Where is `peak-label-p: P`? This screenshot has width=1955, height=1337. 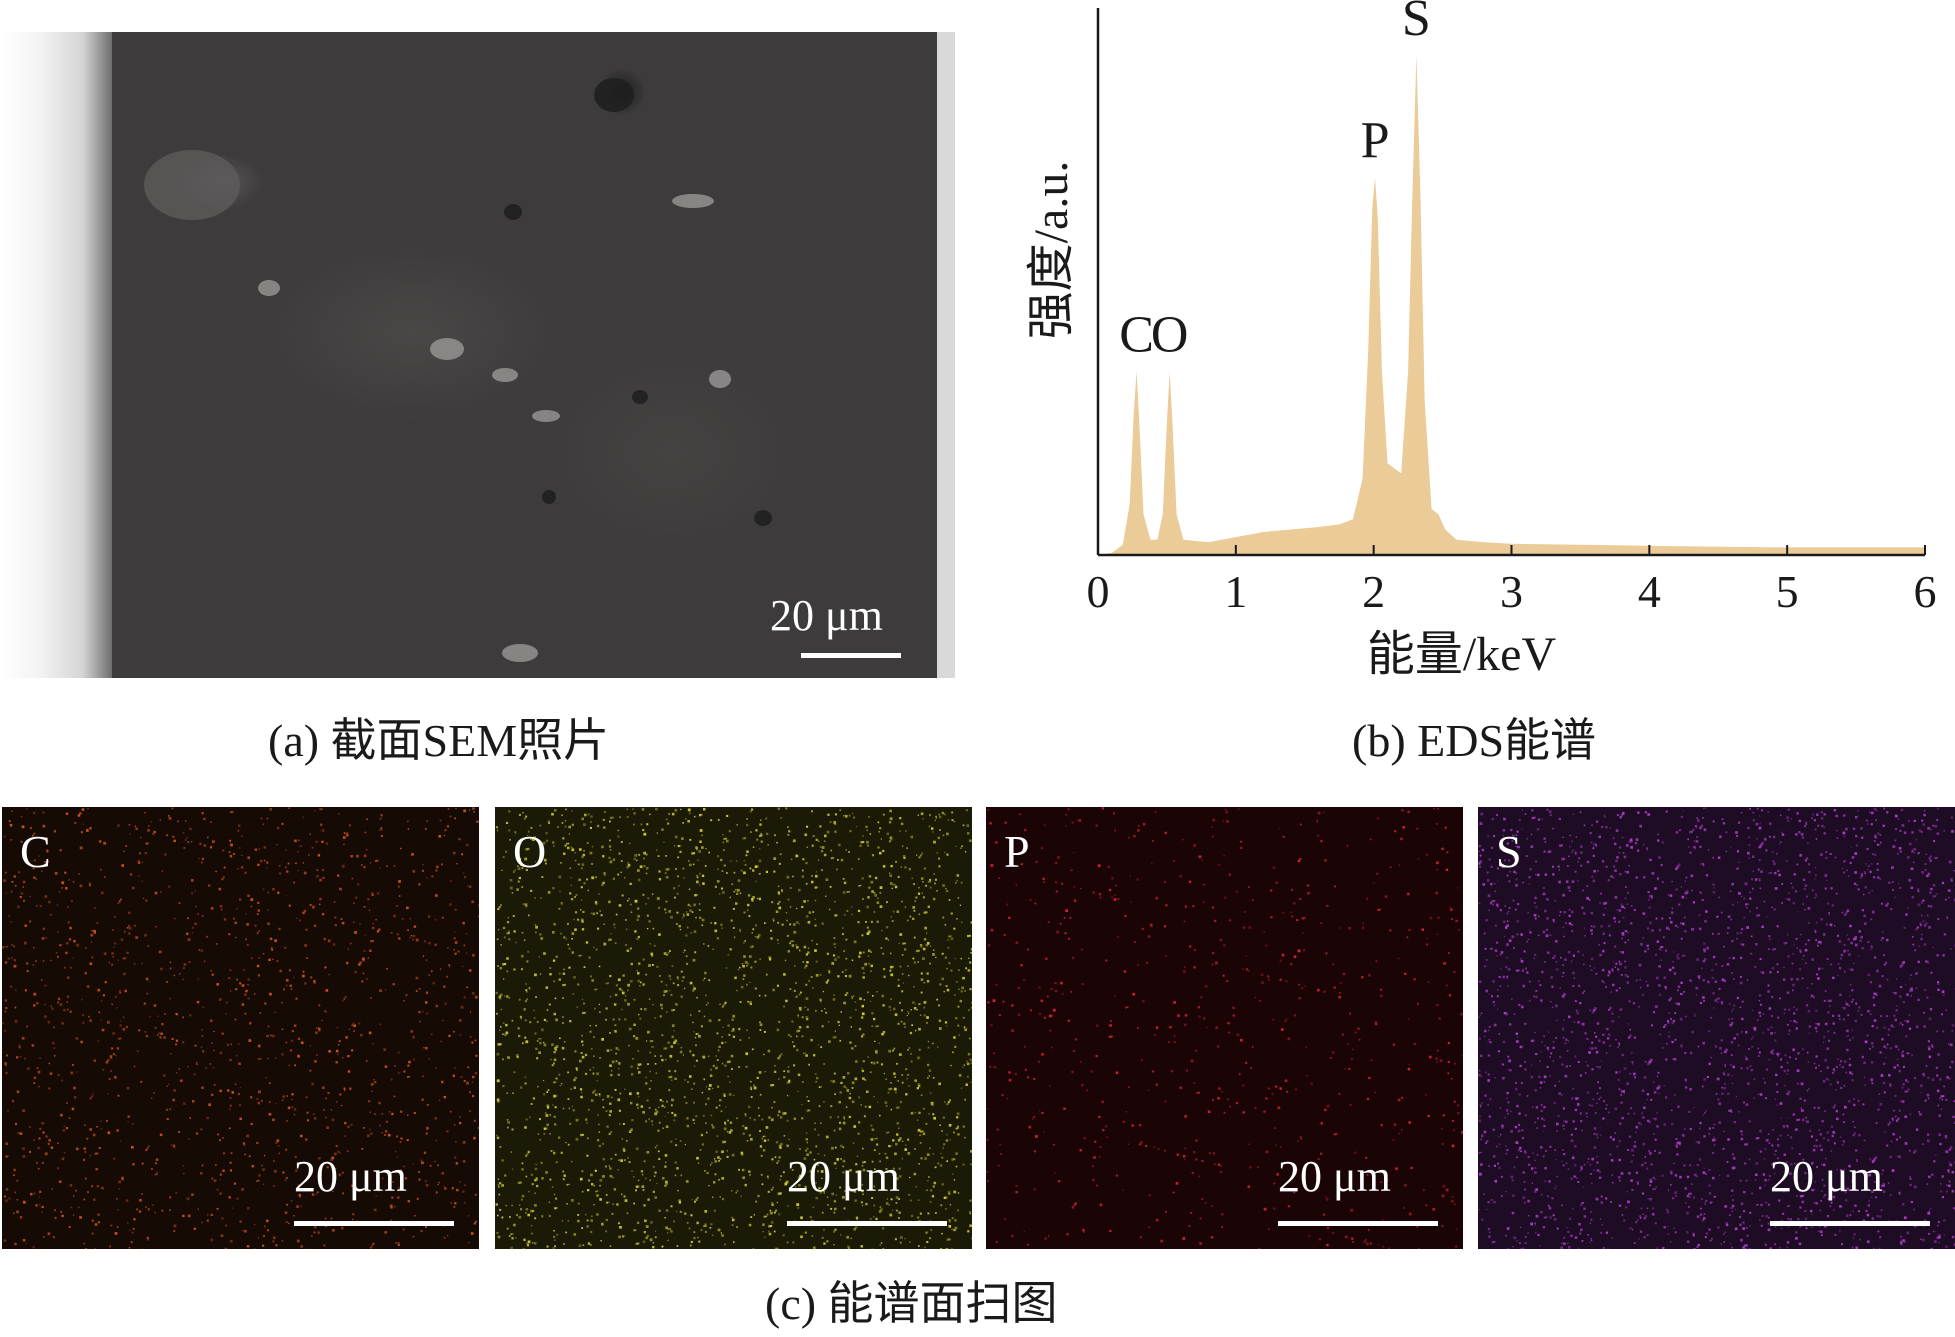 peak-label-p: P is located at coordinates (1375, 141).